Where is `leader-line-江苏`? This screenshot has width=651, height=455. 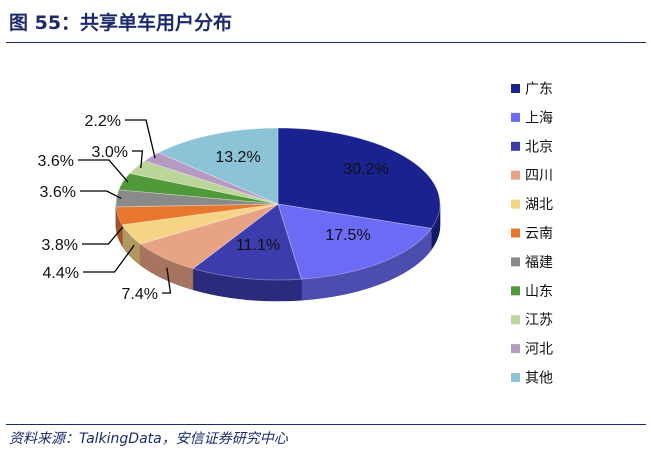
leader-line-江苏 is located at coordinates (138, 159).